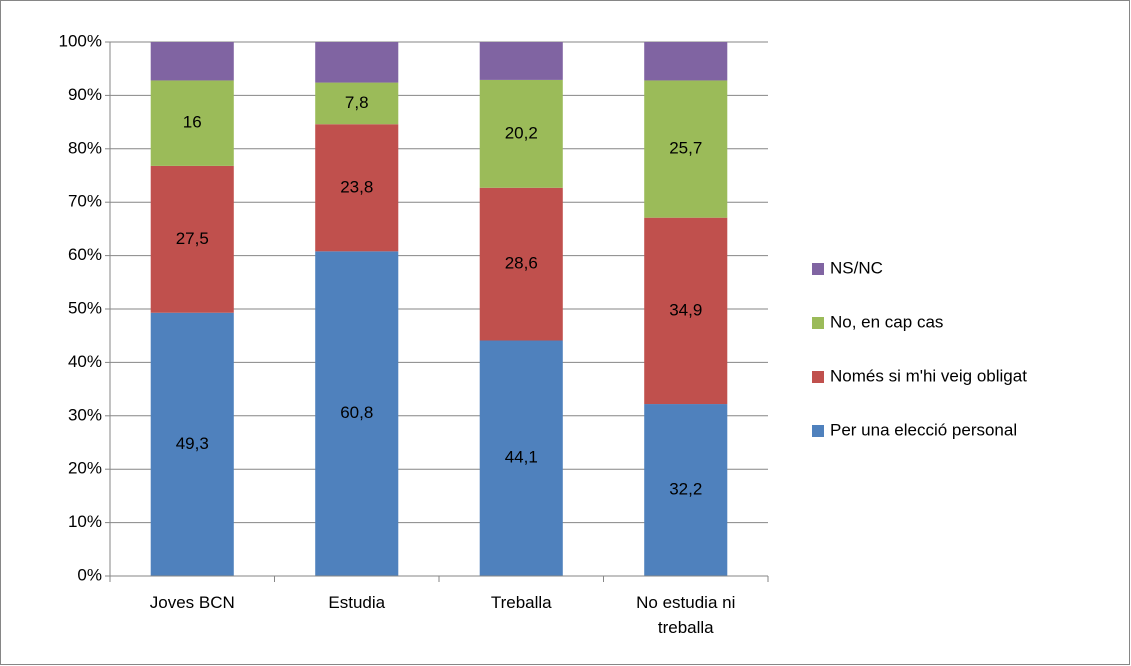 This screenshot has height=666, width=1131. I want to click on y-tick-label: 60%, so click(85, 254).